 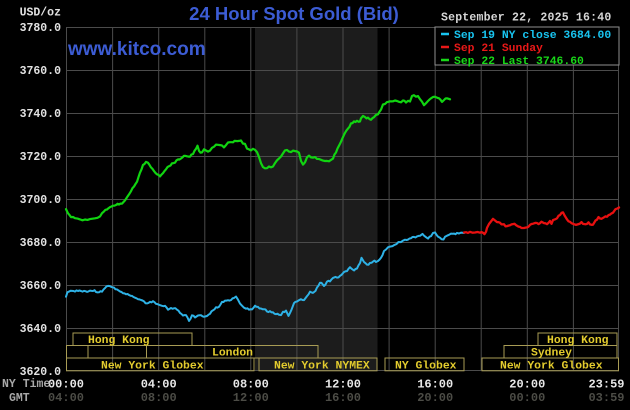 What do you see at coordinates (232, 354) in the screenshot?
I see `svg-text: London` at bounding box center [232, 354].